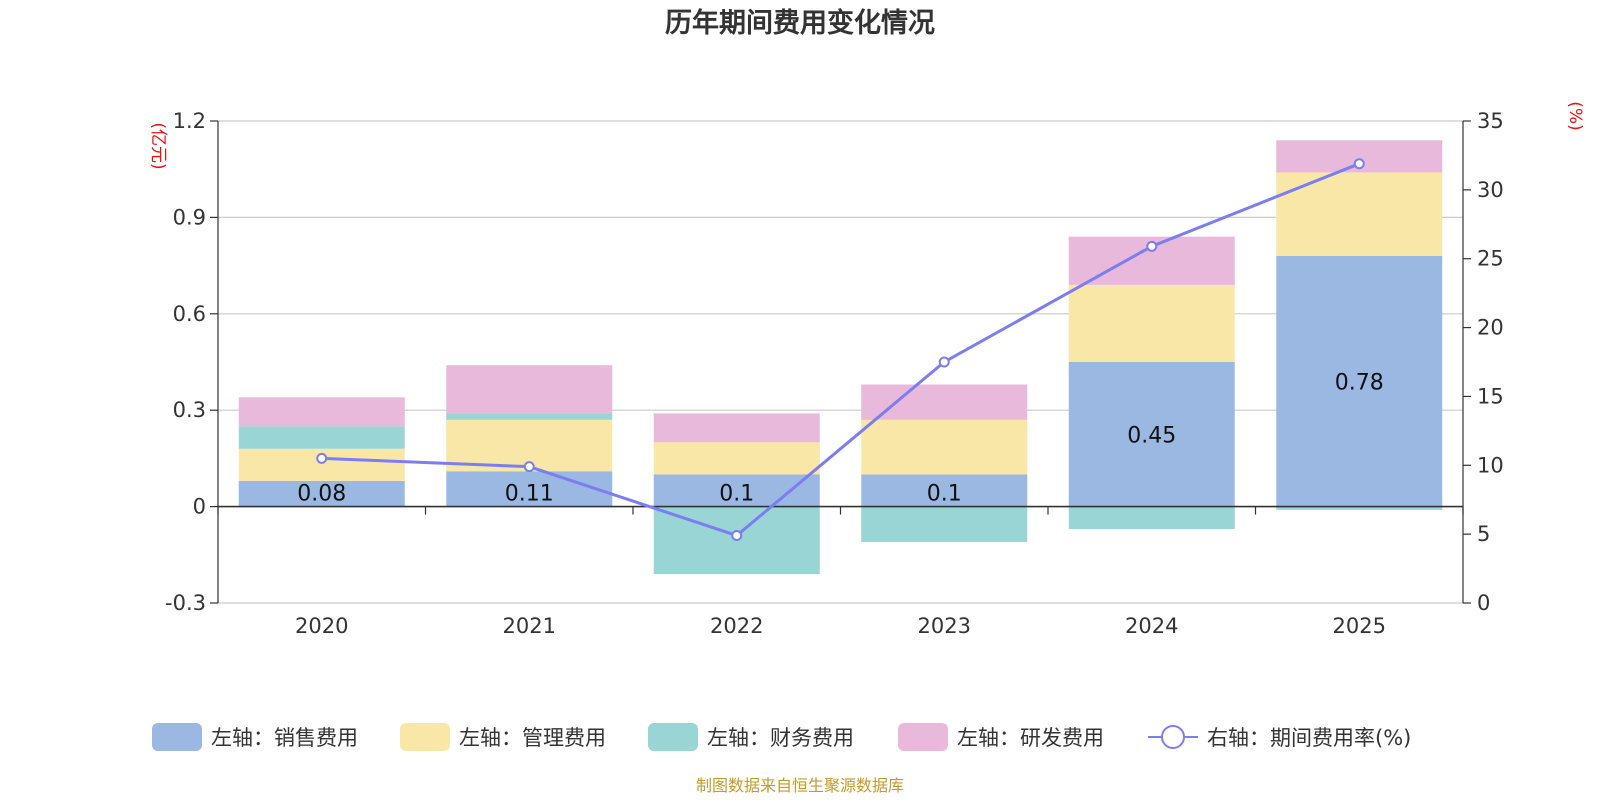 This screenshot has height=800, width=1600. What do you see at coordinates (189, 217) in the screenshot?
I see `left-axis-tick-label: 0.9` at bounding box center [189, 217].